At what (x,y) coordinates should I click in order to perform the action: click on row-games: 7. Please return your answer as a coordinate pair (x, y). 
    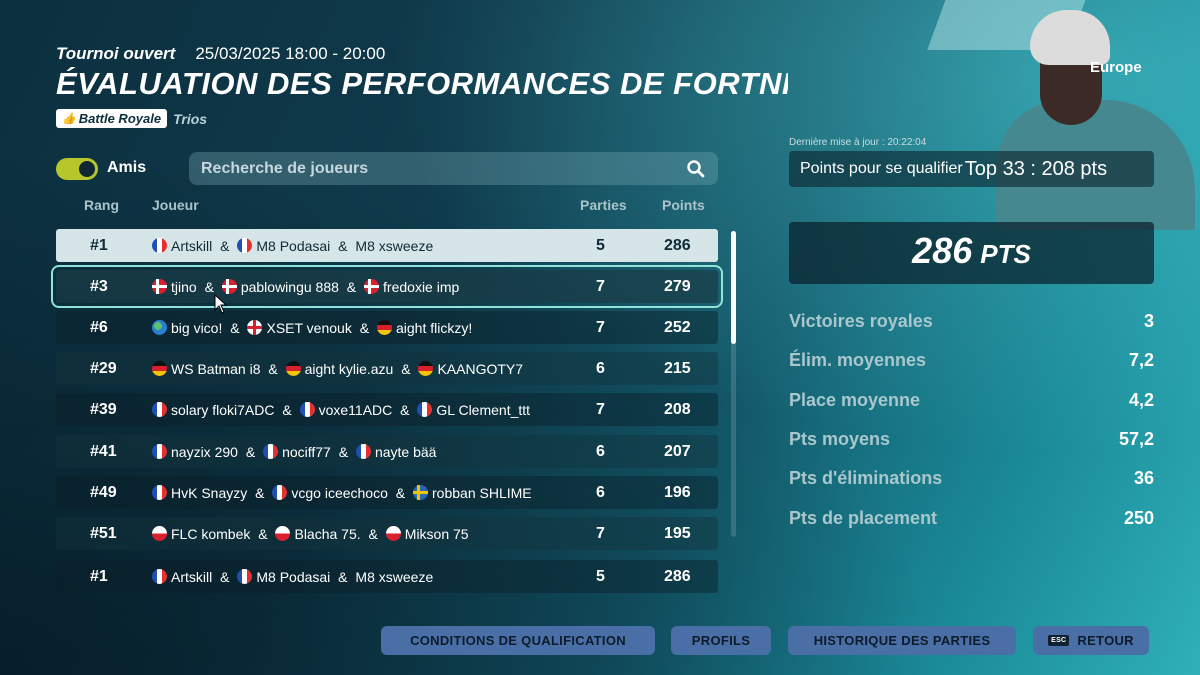
    Looking at the image, I should click on (600, 327).